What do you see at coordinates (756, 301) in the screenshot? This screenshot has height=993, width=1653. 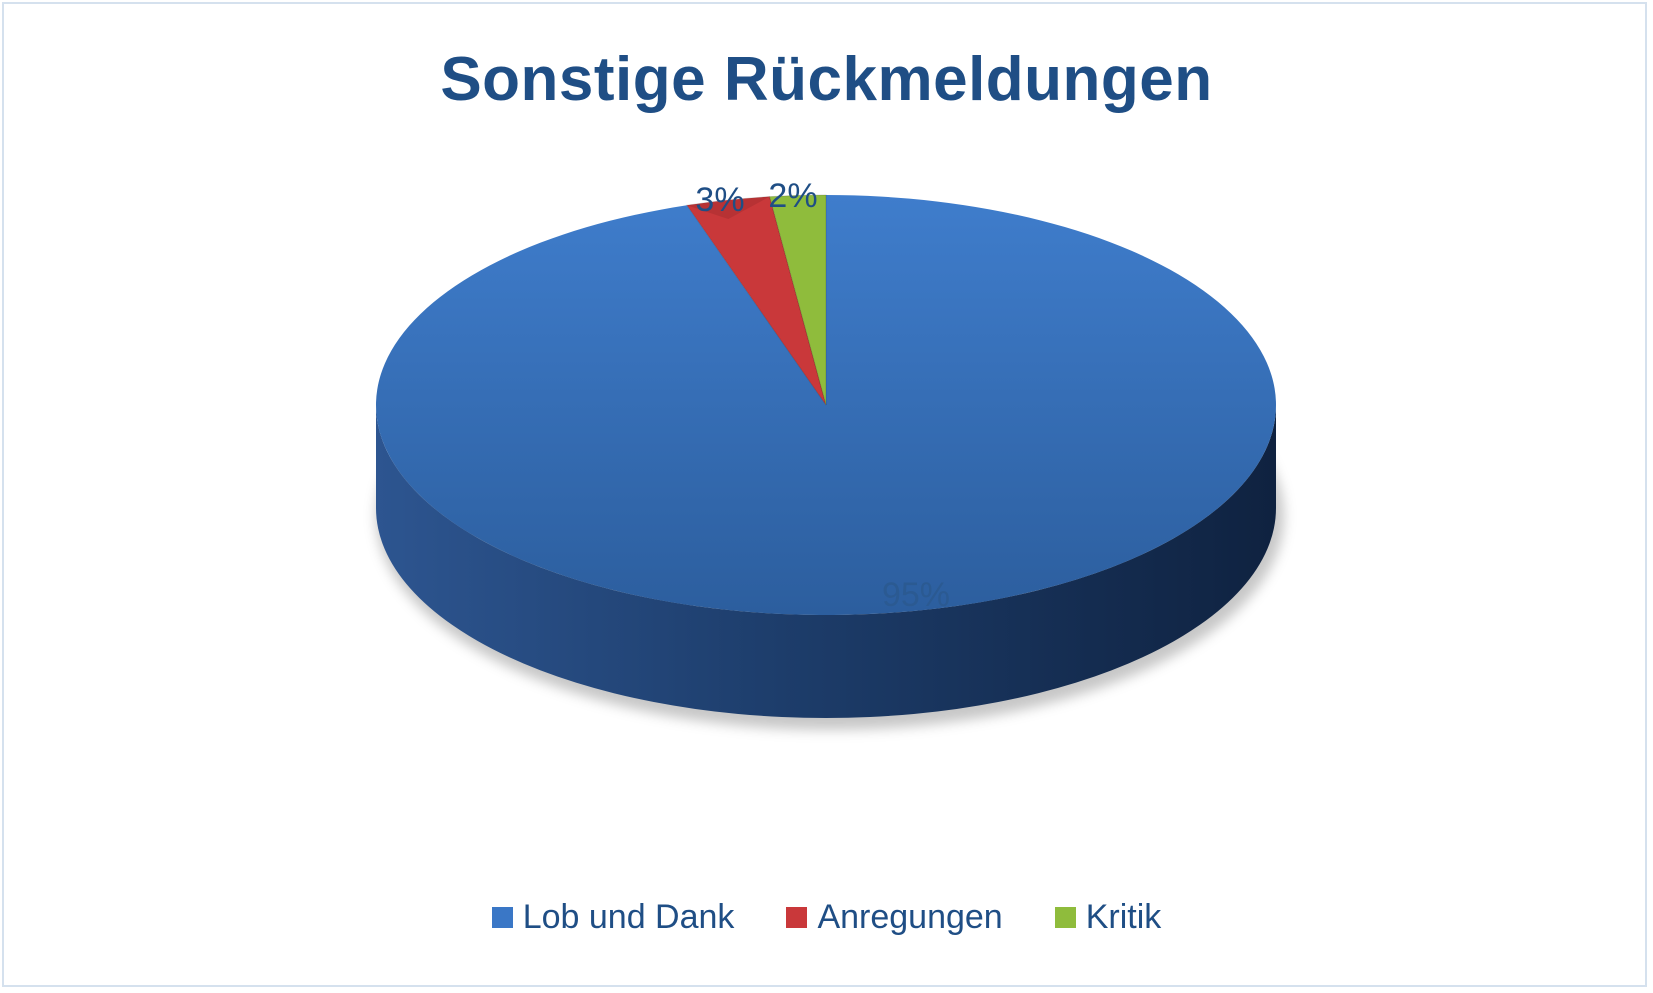 I see `pie-slice-anregungen` at bounding box center [756, 301].